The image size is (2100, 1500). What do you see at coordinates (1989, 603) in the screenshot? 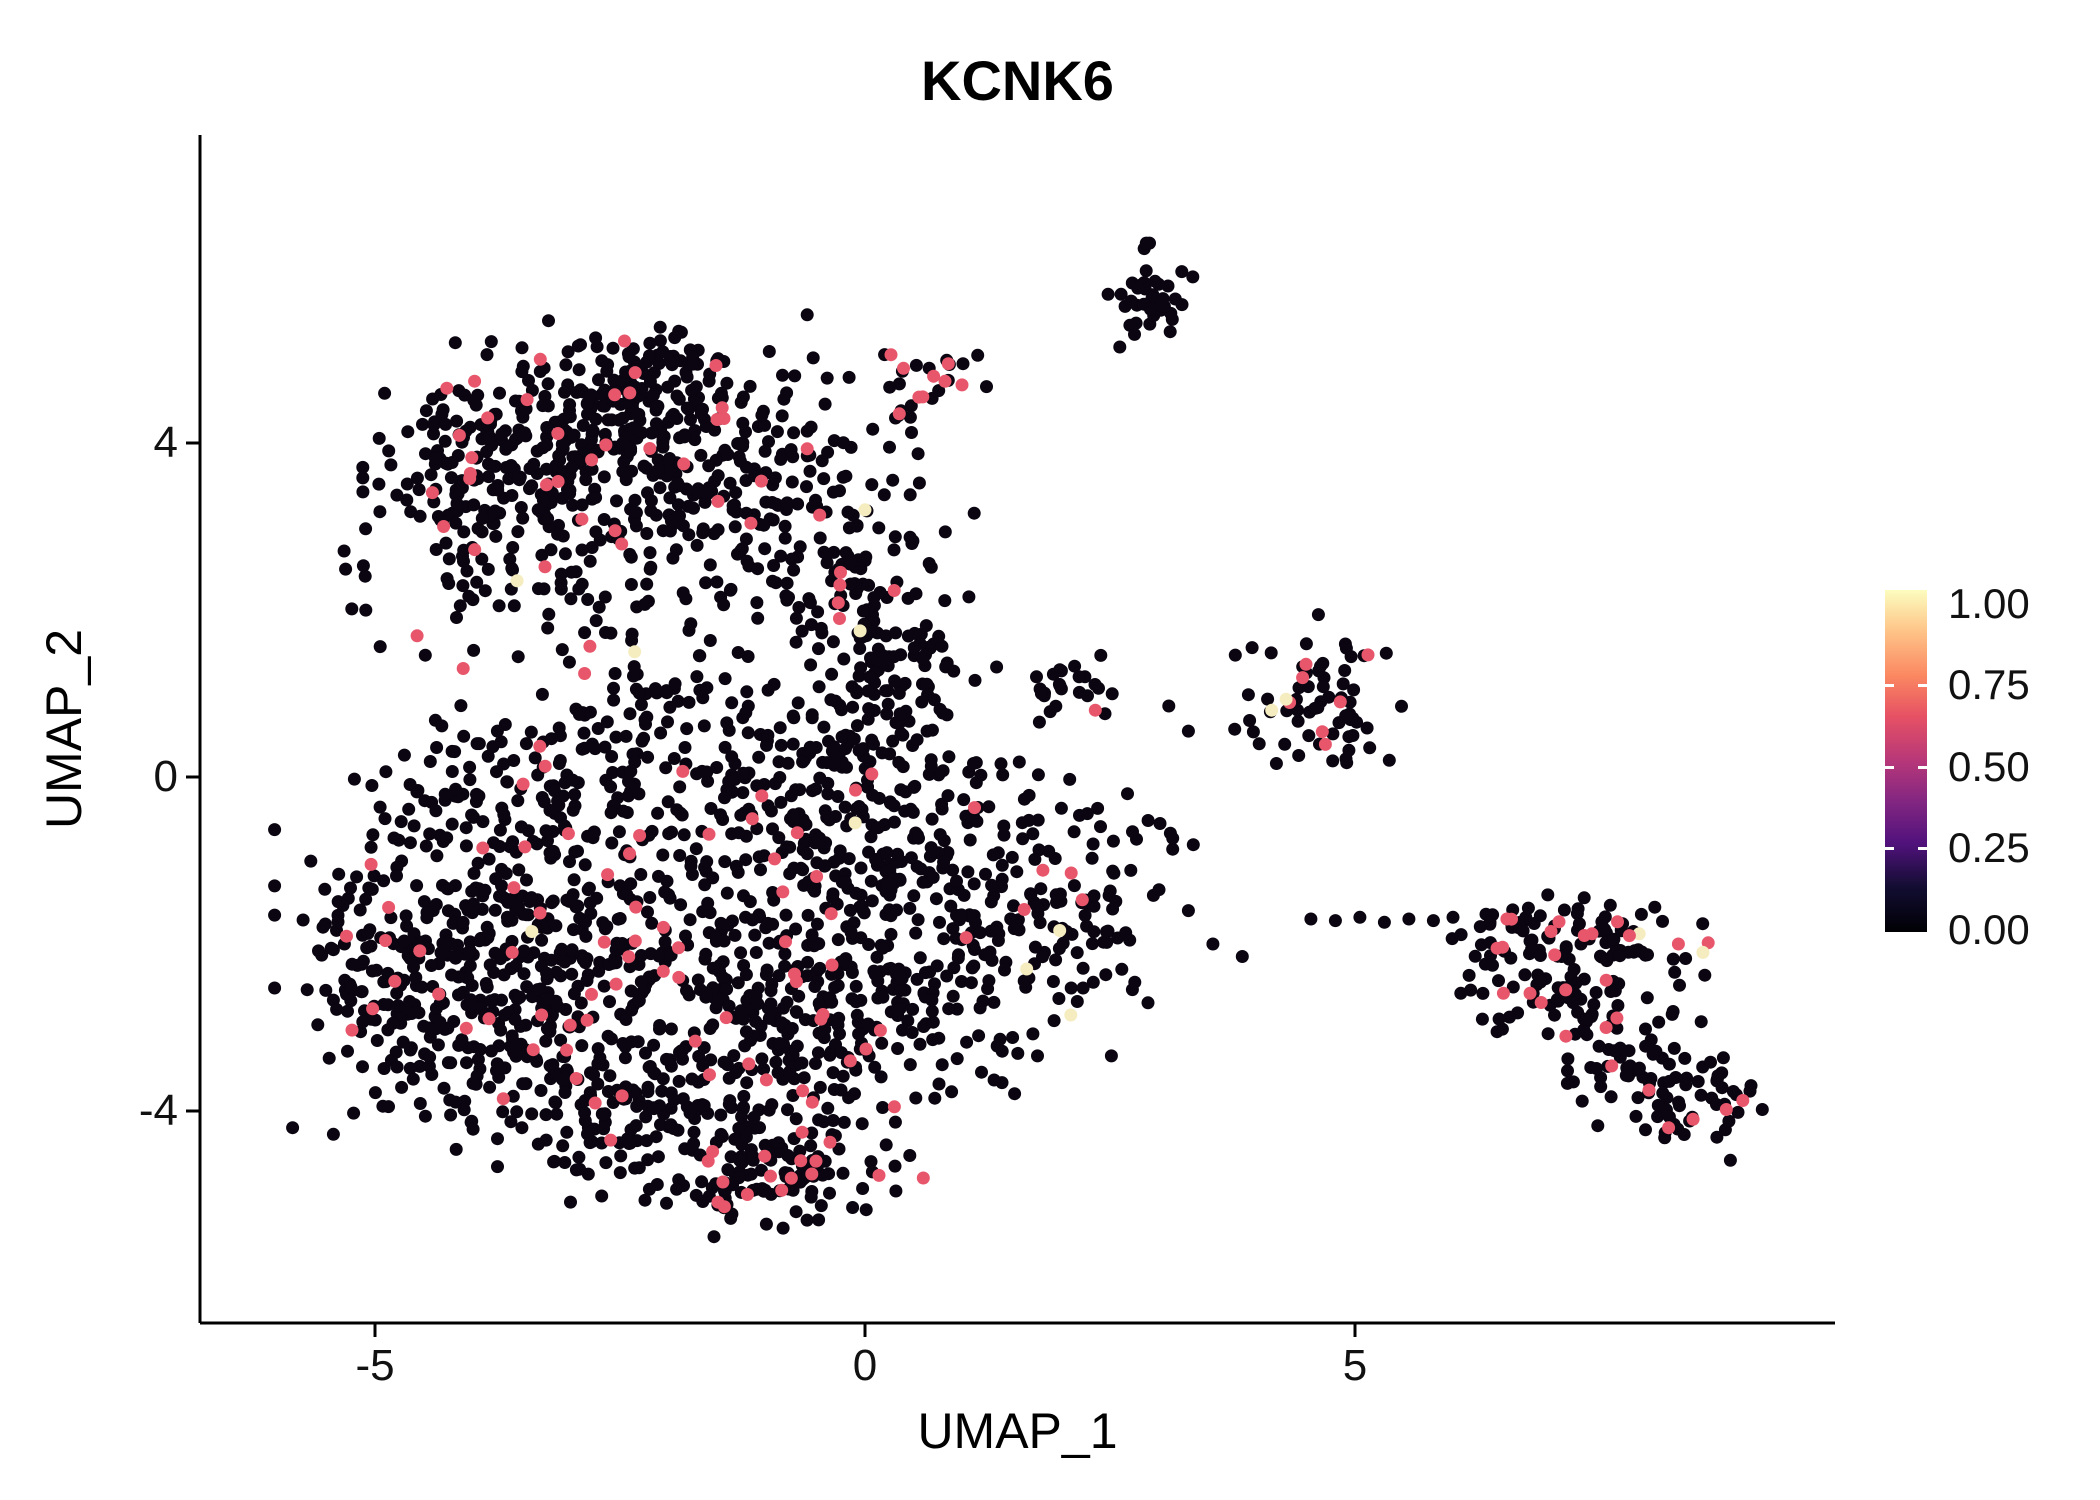
I see `colorbar-label: 1.00` at bounding box center [1989, 603].